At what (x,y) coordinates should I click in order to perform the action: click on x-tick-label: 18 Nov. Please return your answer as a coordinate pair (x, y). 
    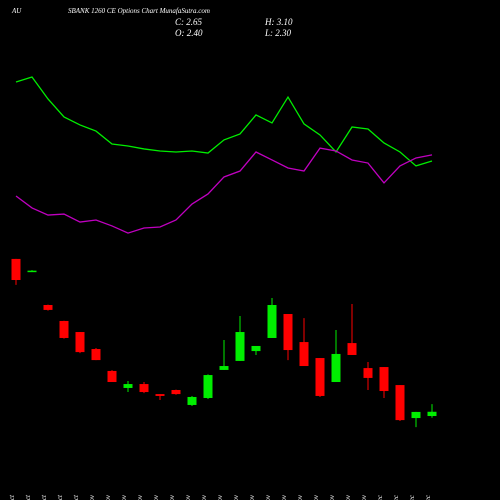
    Looking at the image, I should click on (236, 497).